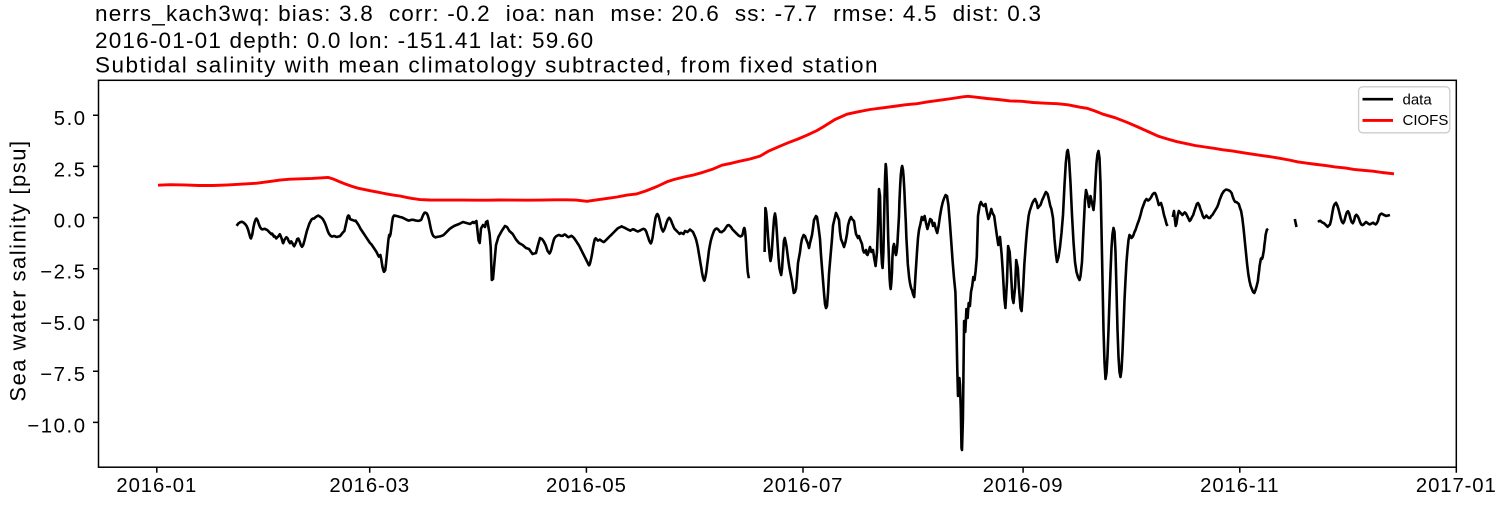  What do you see at coordinates (70, 170) in the screenshot?
I see `svg-text: 2.5` at bounding box center [70, 170].